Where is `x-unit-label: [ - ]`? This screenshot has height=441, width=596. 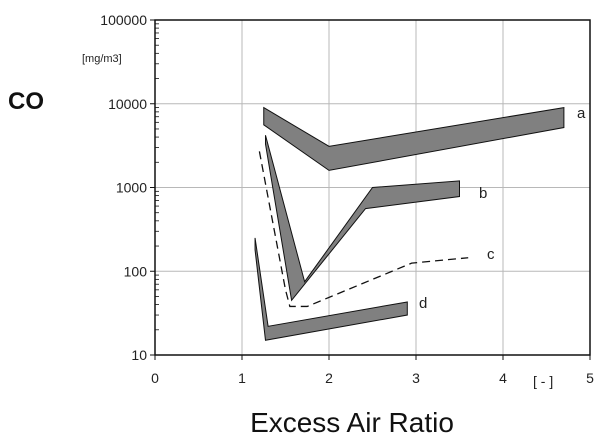
x-unit-label: [ - ] is located at coordinates (543, 381).